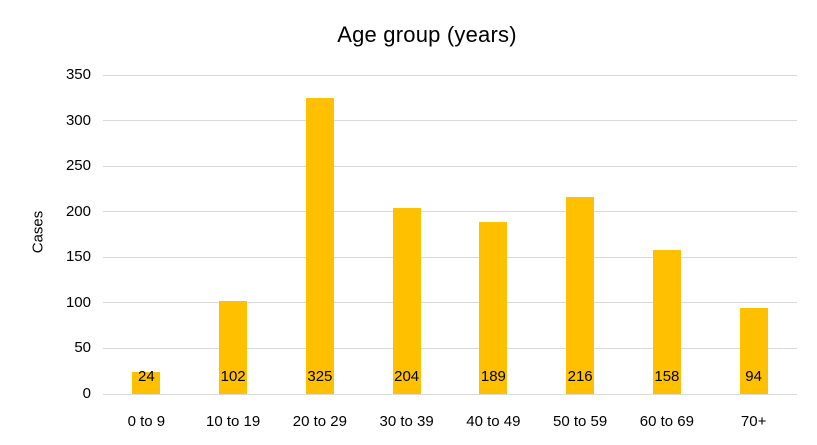 The width and height of the screenshot is (817, 445). Describe the element at coordinates (580, 376) in the screenshot. I see `bar-data-label: 216` at that location.